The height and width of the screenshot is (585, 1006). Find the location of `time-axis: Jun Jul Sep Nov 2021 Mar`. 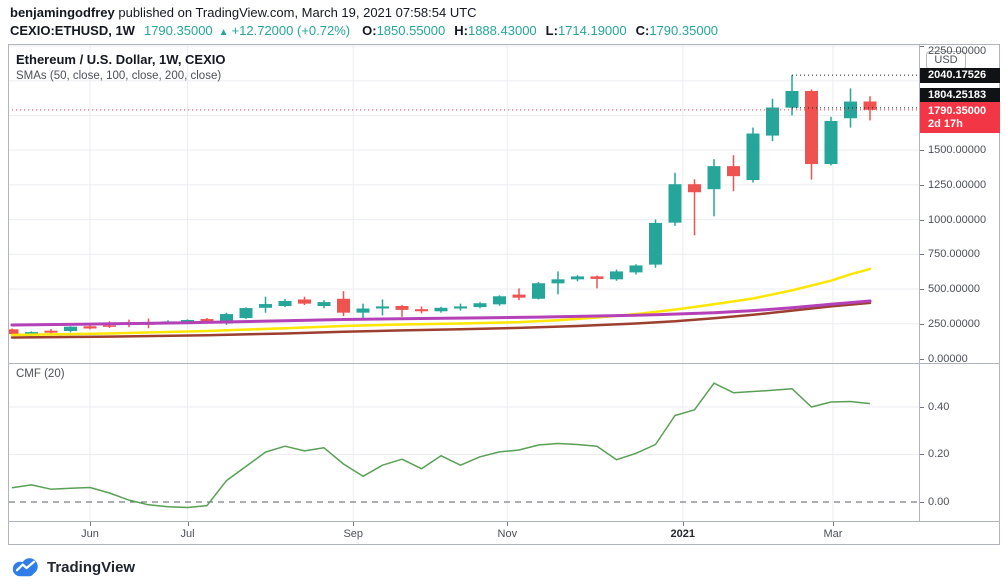

time-axis: Jun Jul Sep Nov 2021 Mar is located at coordinates (504, 533).